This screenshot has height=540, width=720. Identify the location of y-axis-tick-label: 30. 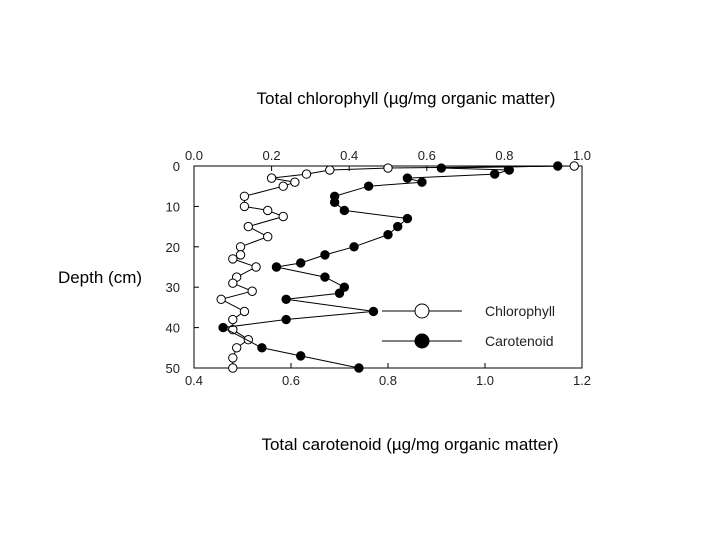
(173, 287).